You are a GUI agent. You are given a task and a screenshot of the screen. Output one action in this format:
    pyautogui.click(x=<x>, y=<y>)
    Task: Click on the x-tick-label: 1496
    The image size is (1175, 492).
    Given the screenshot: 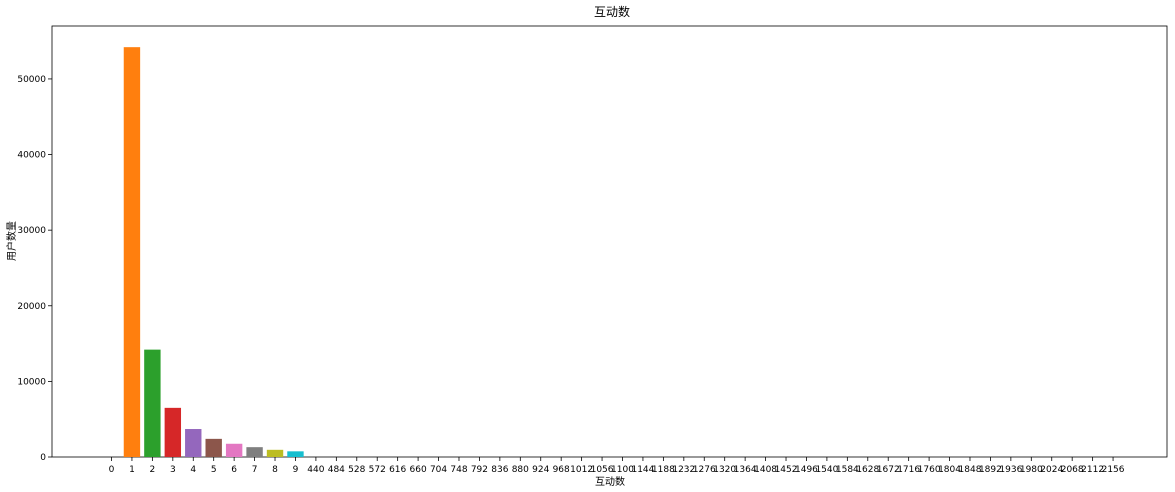 What is the action you would take?
    pyautogui.click(x=806, y=470)
    